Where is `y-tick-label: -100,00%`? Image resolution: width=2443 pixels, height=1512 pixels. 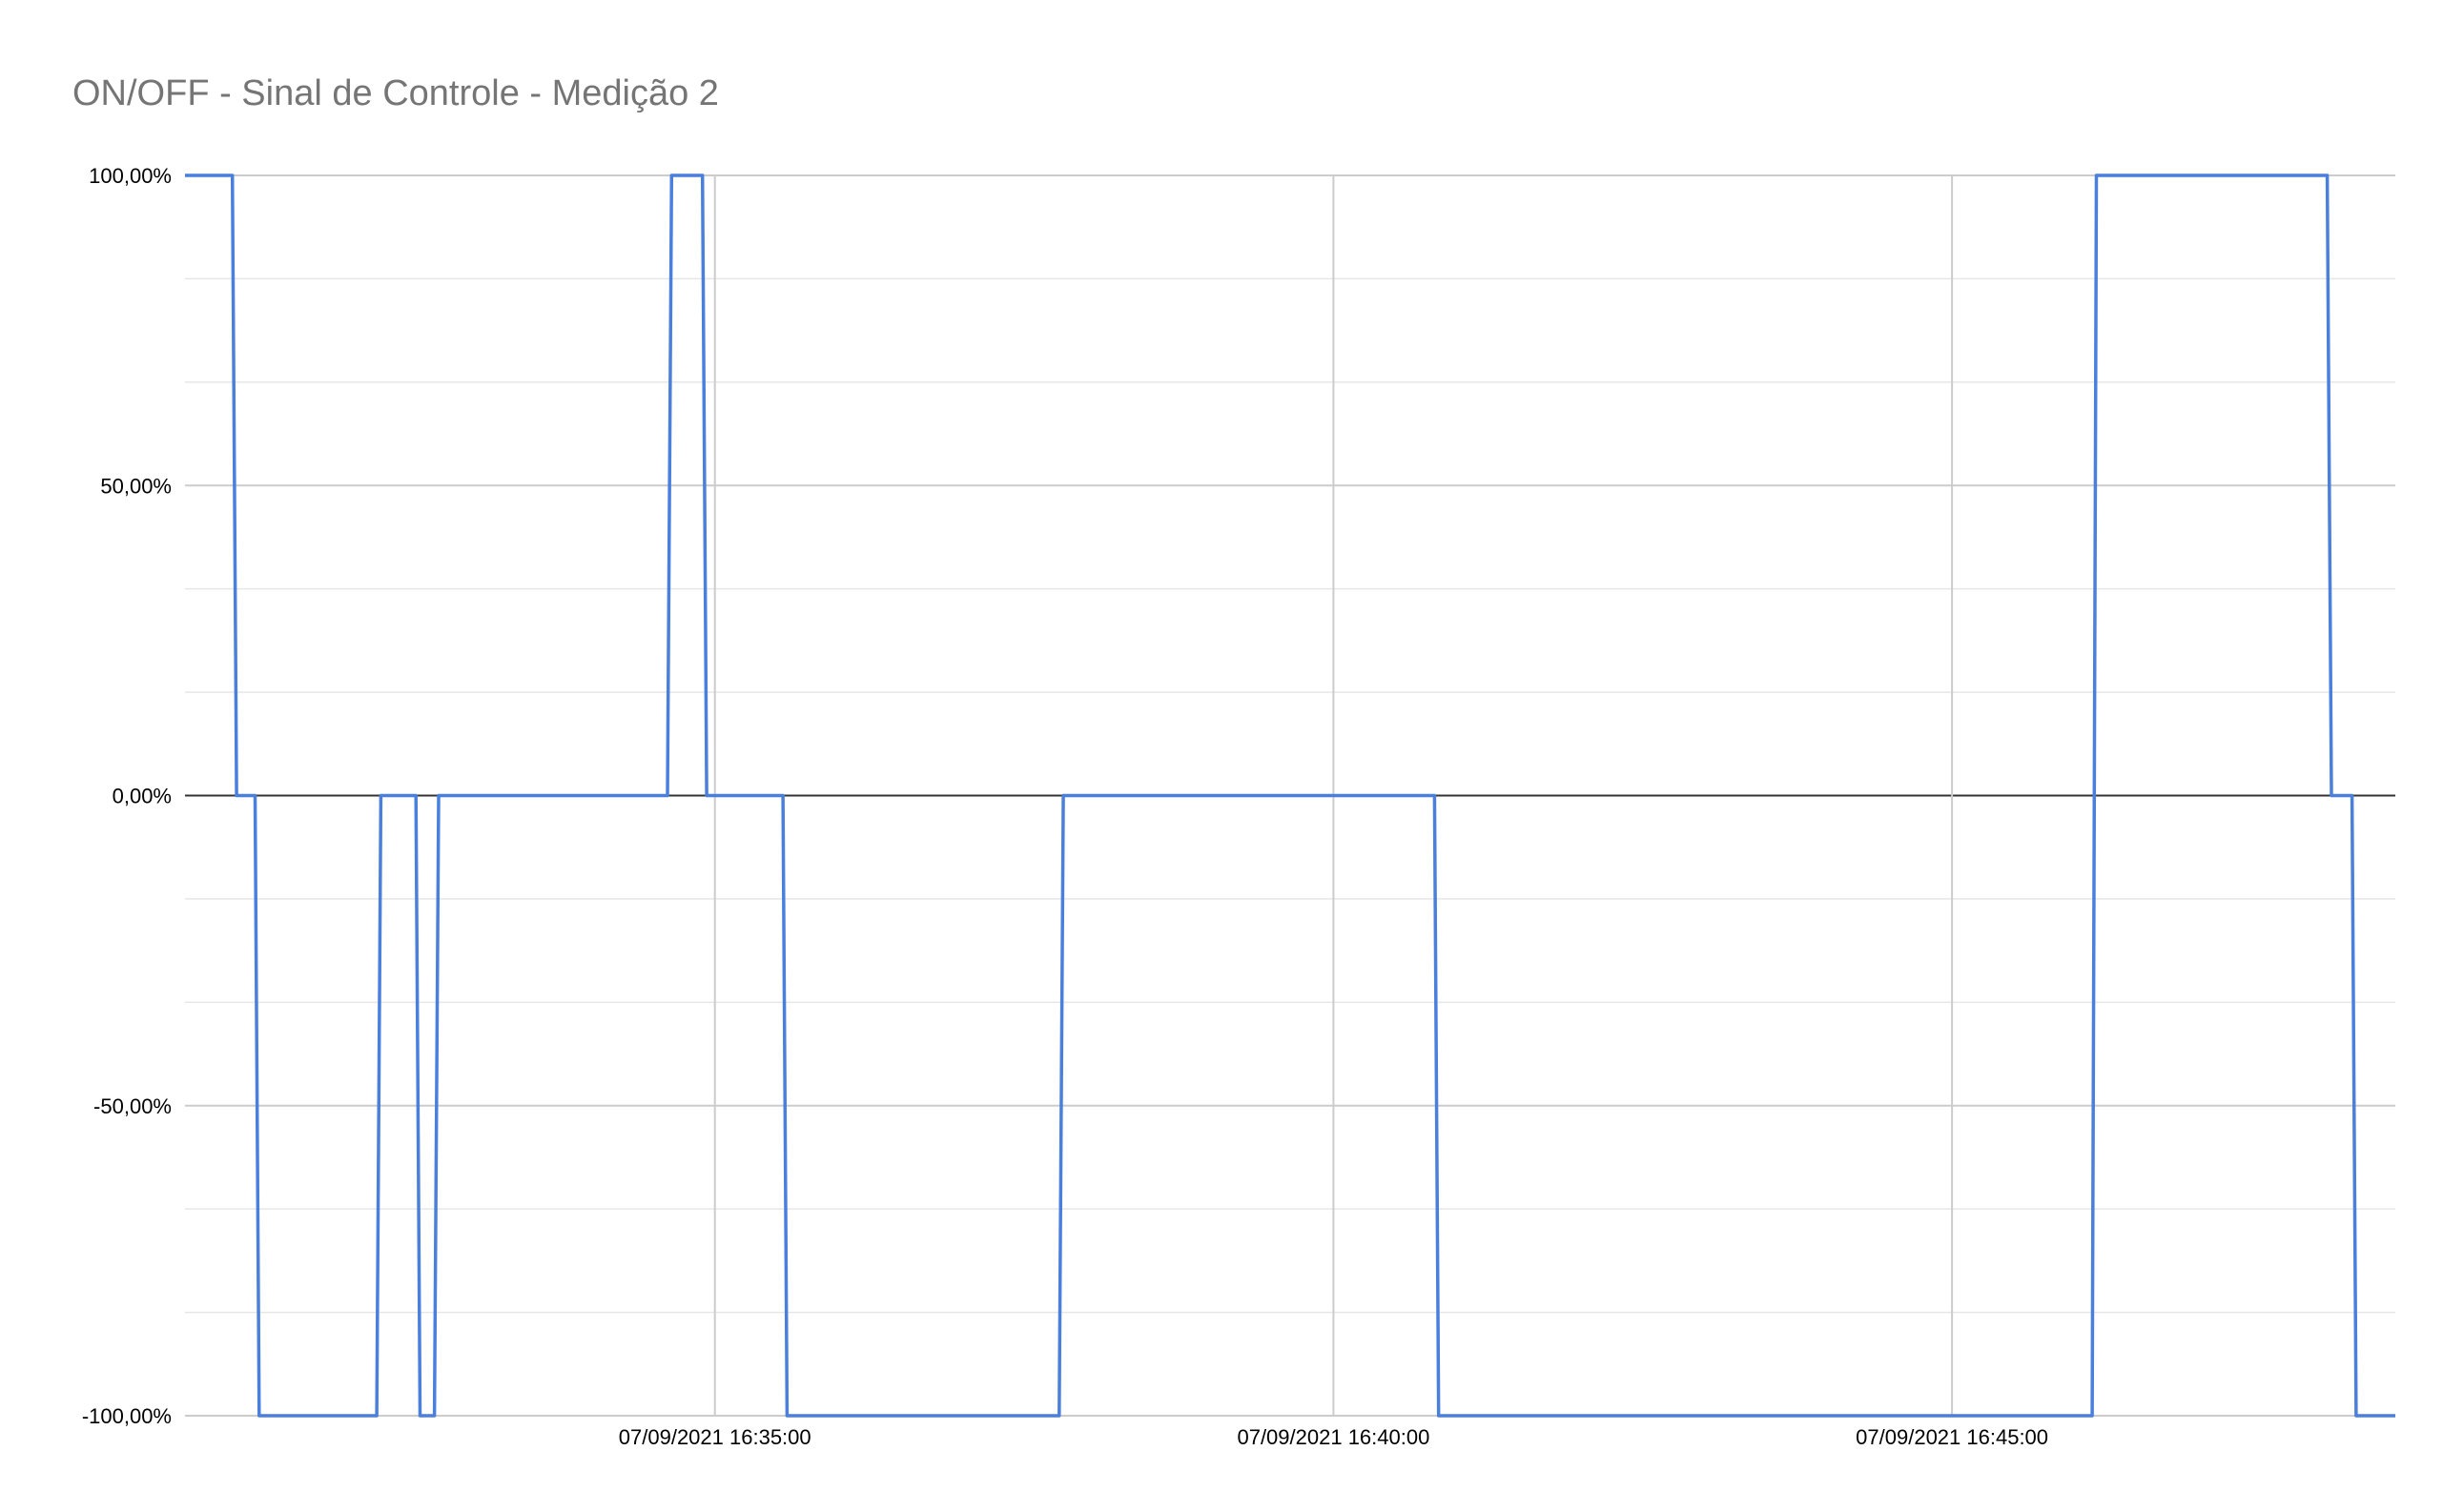 y-tick-label: -100,00% is located at coordinates (127, 1416).